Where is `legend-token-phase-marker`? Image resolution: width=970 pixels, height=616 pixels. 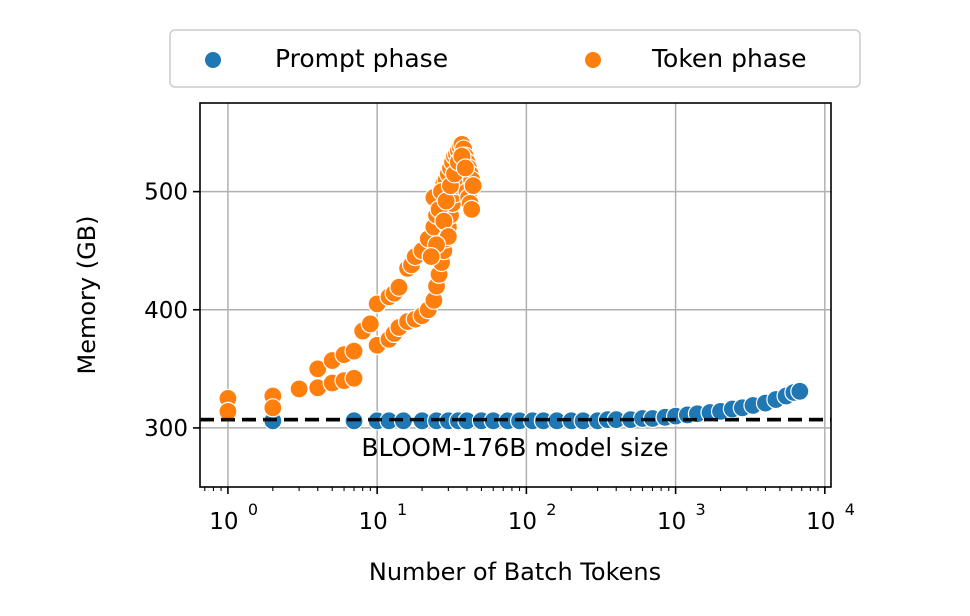
legend-token-phase-marker is located at coordinates (593, 60).